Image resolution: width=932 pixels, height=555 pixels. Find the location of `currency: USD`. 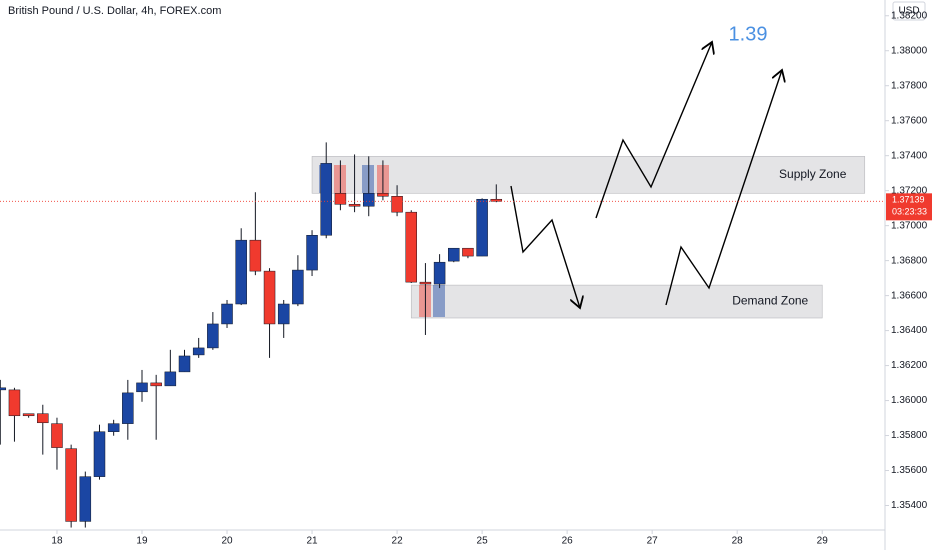

currency: USD is located at coordinates (908, 11).